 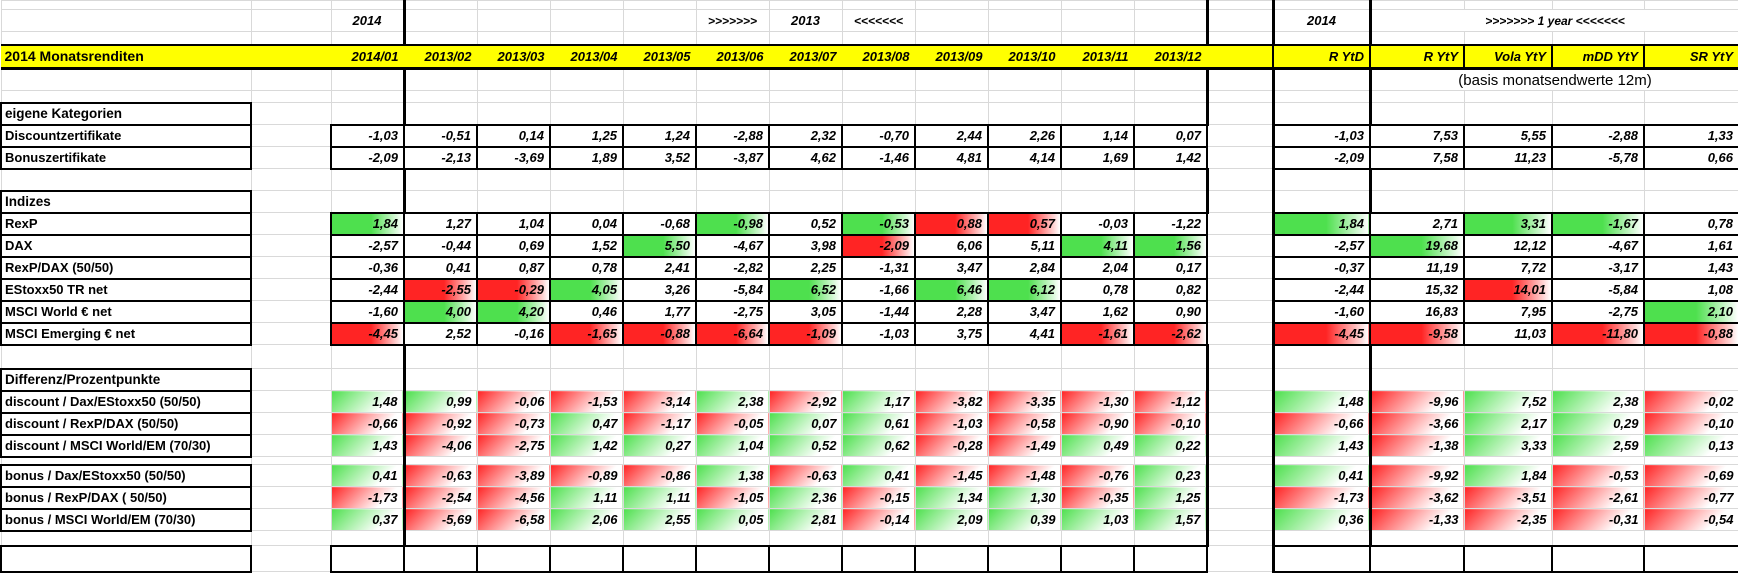 I want to click on value-cell: -0,69, so click(x=1690, y=475).